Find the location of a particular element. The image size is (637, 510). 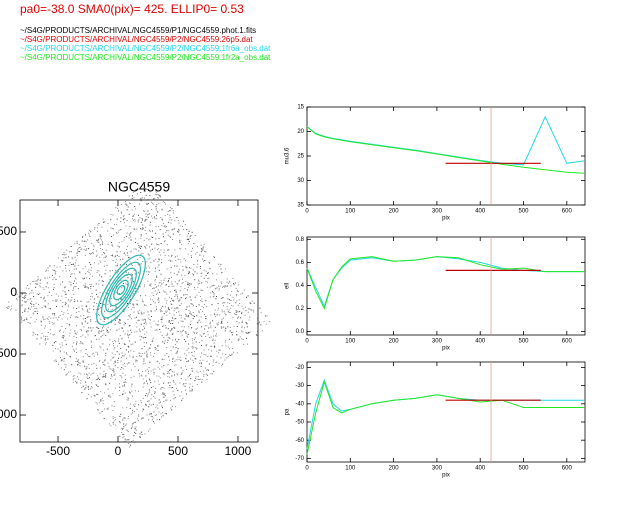

x-tick-label: 600 is located at coordinates (567, 212).